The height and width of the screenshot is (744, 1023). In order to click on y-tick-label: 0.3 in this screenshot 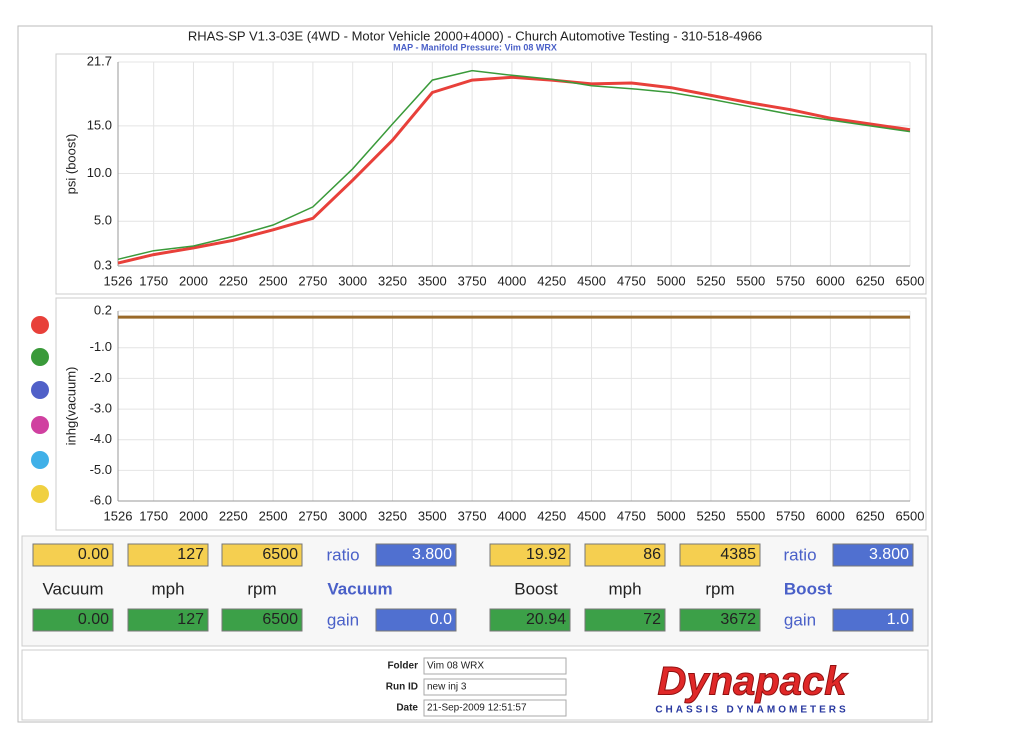, I will do `click(103, 264)`.